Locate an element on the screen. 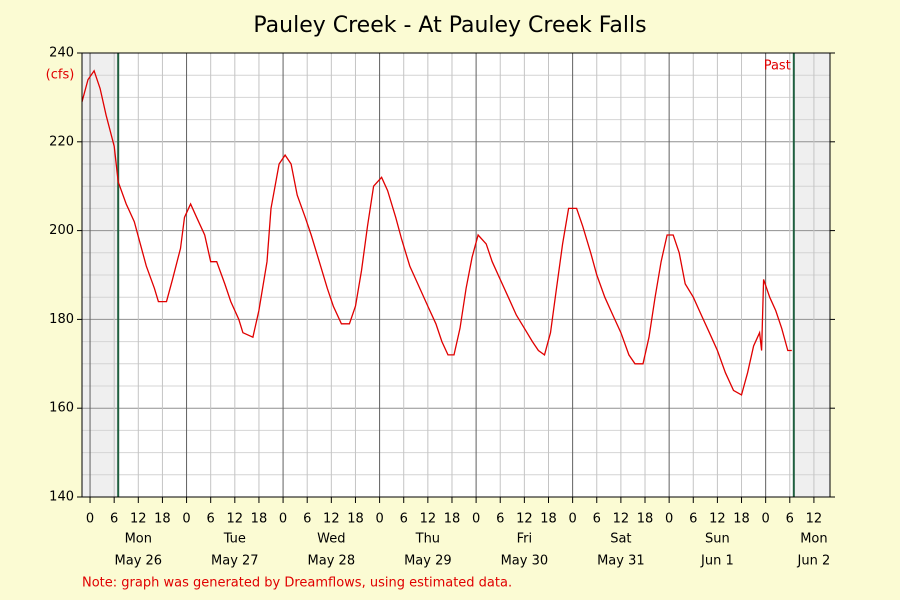 The width and height of the screenshot is (900, 600). day-label: Sat is located at coordinates (620, 539).